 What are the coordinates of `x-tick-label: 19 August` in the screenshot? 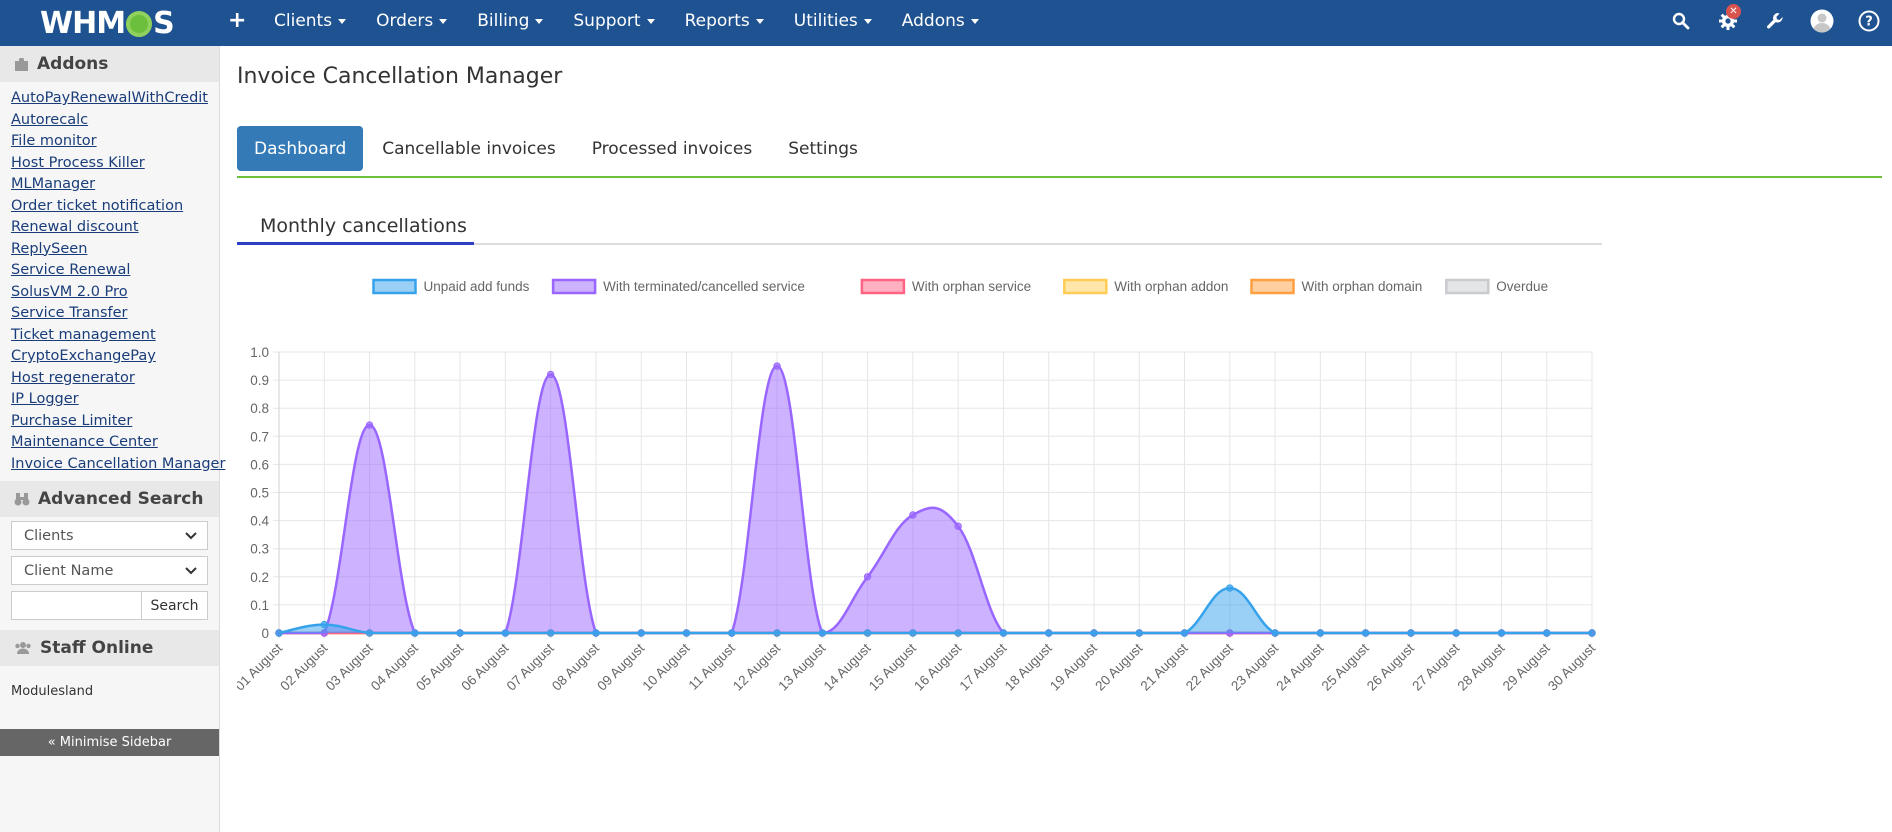 It's located at (1073, 666).